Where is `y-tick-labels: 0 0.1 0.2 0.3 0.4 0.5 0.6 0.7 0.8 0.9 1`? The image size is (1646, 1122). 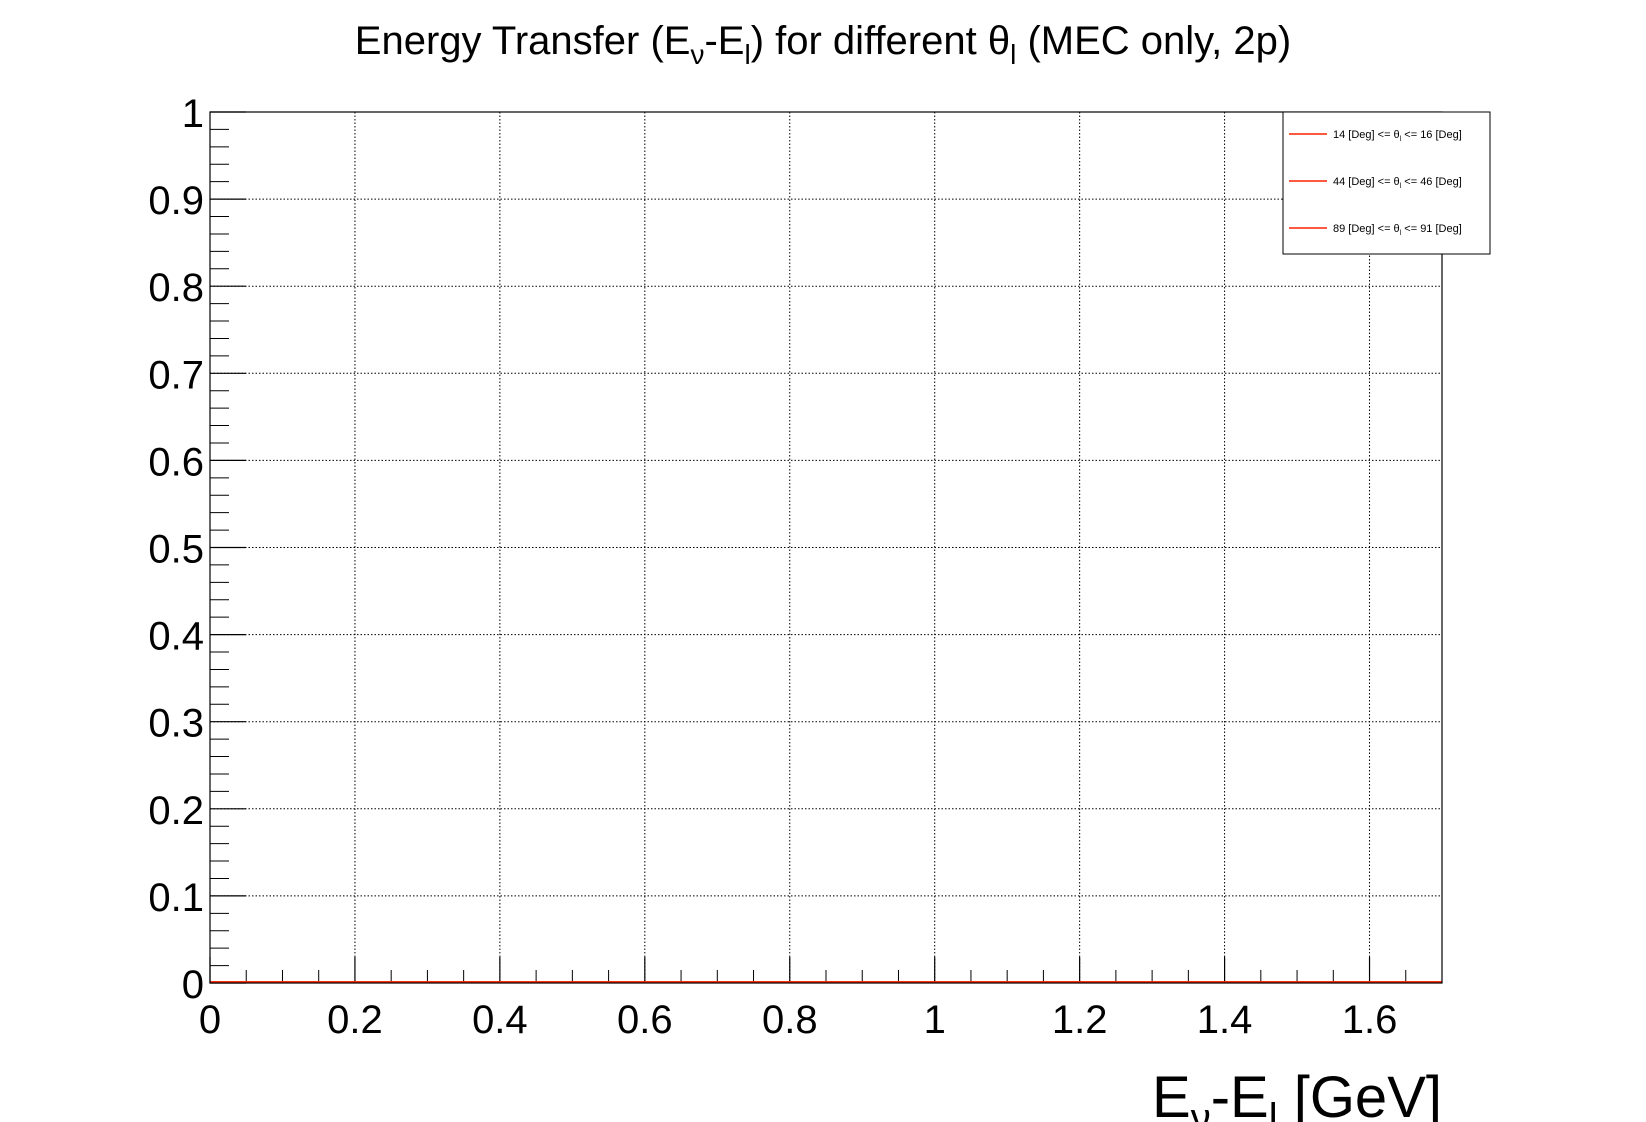 y-tick-labels: 0 0.1 0.2 0.3 0.4 0.5 0.6 0.7 0.8 0.9 1 is located at coordinates (176, 549).